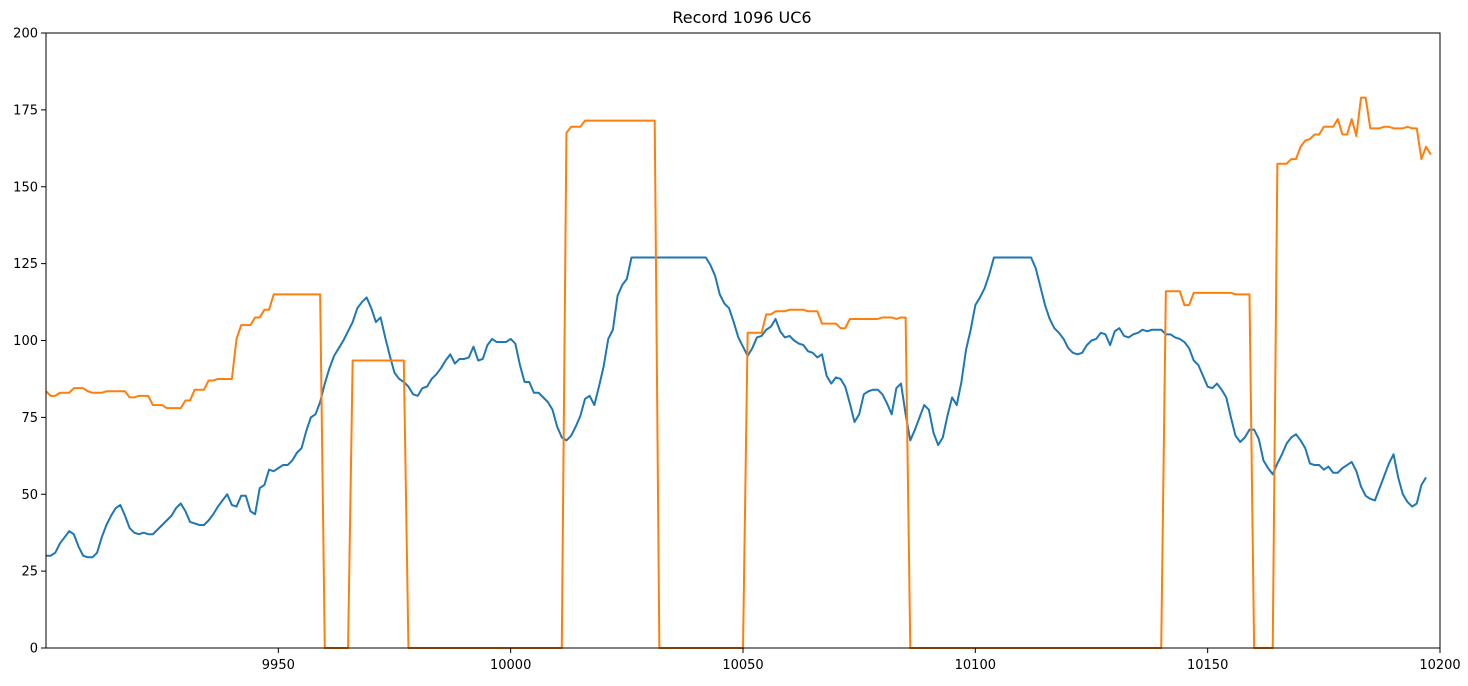 The height and width of the screenshot is (686, 1468). What do you see at coordinates (25, 110) in the screenshot?
I see `y-tick-label: 175` at bounding box center [25, 110].